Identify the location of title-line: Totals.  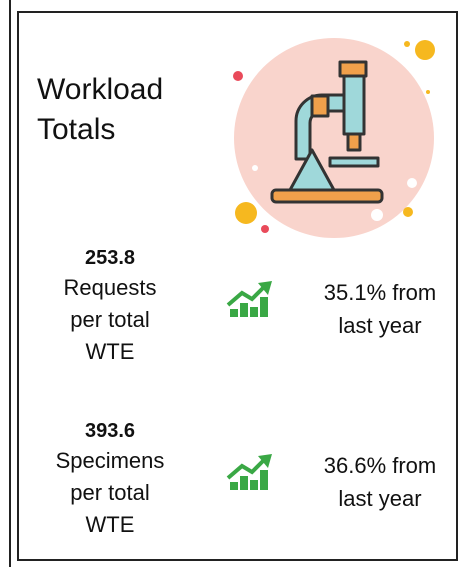
(76, 129).